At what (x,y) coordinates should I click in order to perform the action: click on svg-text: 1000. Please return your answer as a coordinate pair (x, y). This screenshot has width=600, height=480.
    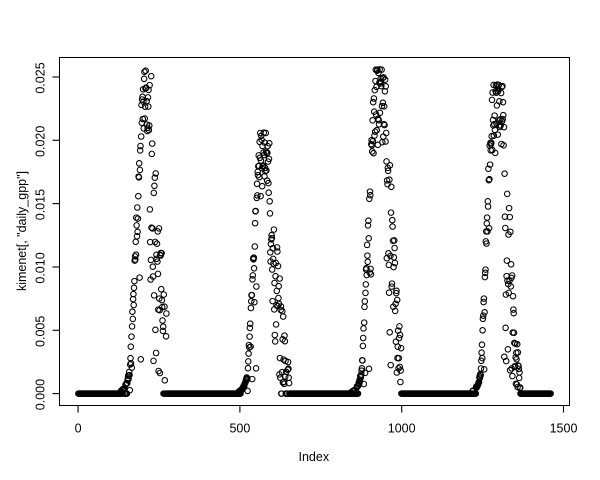
    Looking at the image, I should click on (402, 429).